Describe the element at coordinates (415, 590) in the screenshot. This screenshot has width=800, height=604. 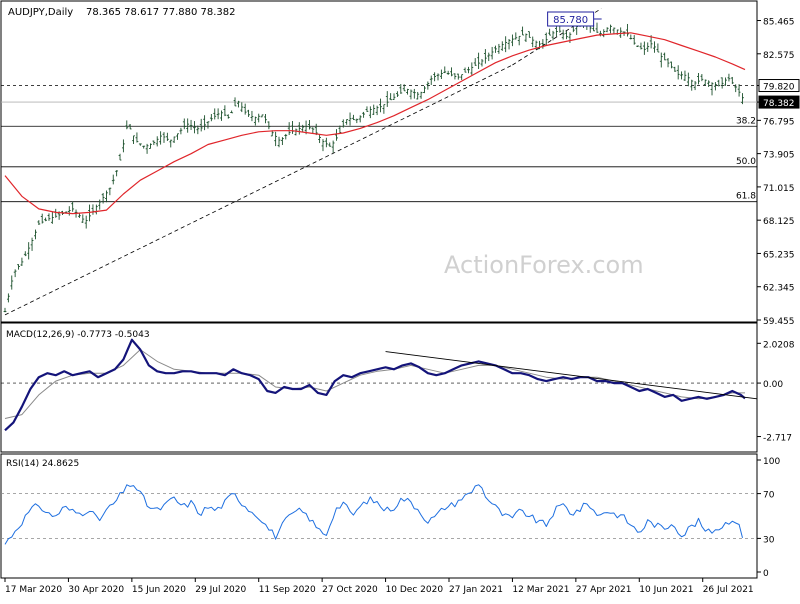
I see `x-axis-label: 10 Dec 2020` at that location.